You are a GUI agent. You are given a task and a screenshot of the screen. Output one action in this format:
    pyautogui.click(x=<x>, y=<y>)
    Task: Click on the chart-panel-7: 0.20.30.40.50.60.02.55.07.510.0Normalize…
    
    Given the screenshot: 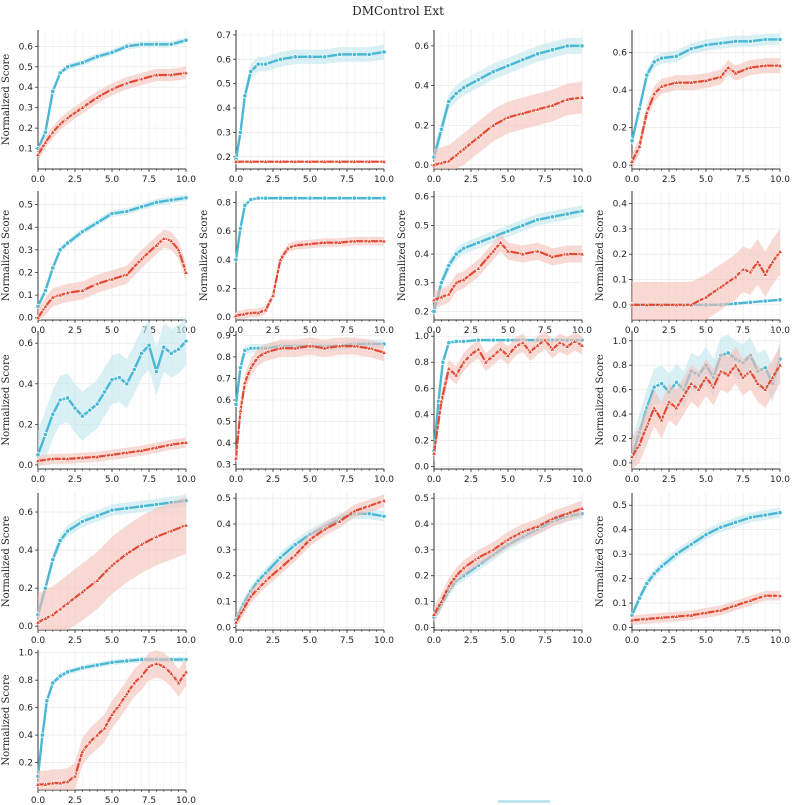 What is the action you would take?
    pyautogui.click(x=494, y=263)
    